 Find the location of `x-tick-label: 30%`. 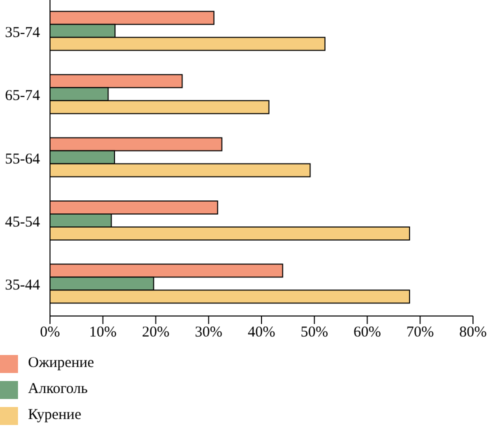

x-tick-label: 30% is located at coordinates (208, 332).